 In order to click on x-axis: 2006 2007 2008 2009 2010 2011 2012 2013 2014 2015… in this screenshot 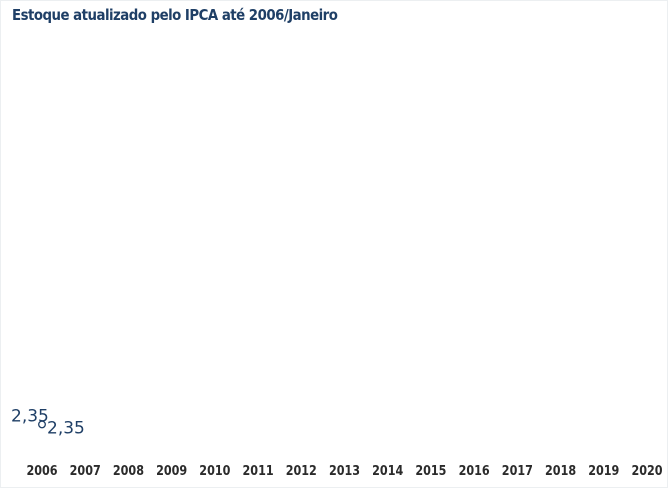, I will do `click(344, 470)`.